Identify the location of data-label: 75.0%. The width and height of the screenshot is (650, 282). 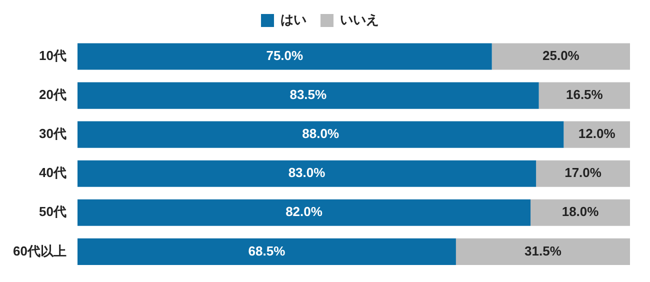
(285, 56).